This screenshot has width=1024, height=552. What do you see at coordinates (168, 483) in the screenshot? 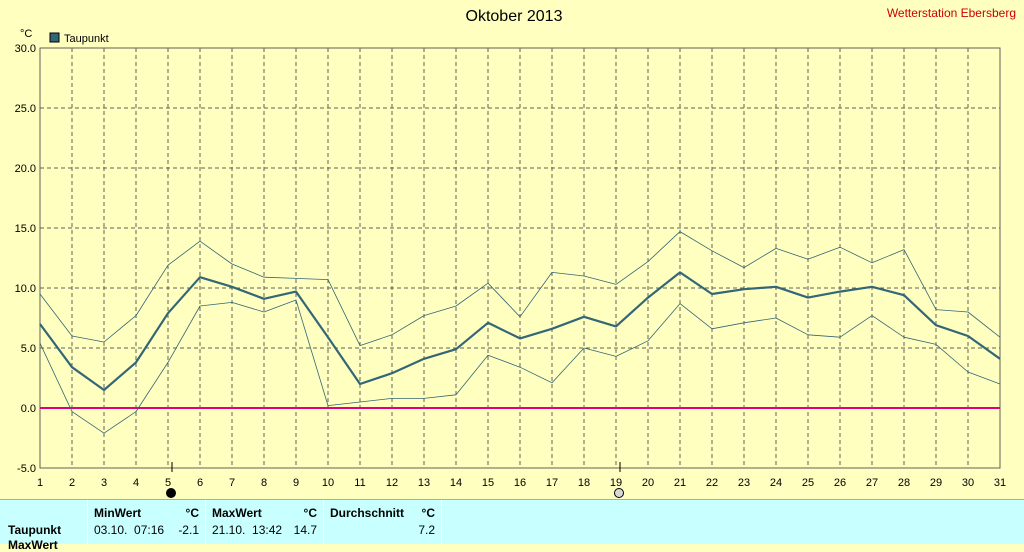
I see `x-tick-label: 5` at bounding box center [168, 483].